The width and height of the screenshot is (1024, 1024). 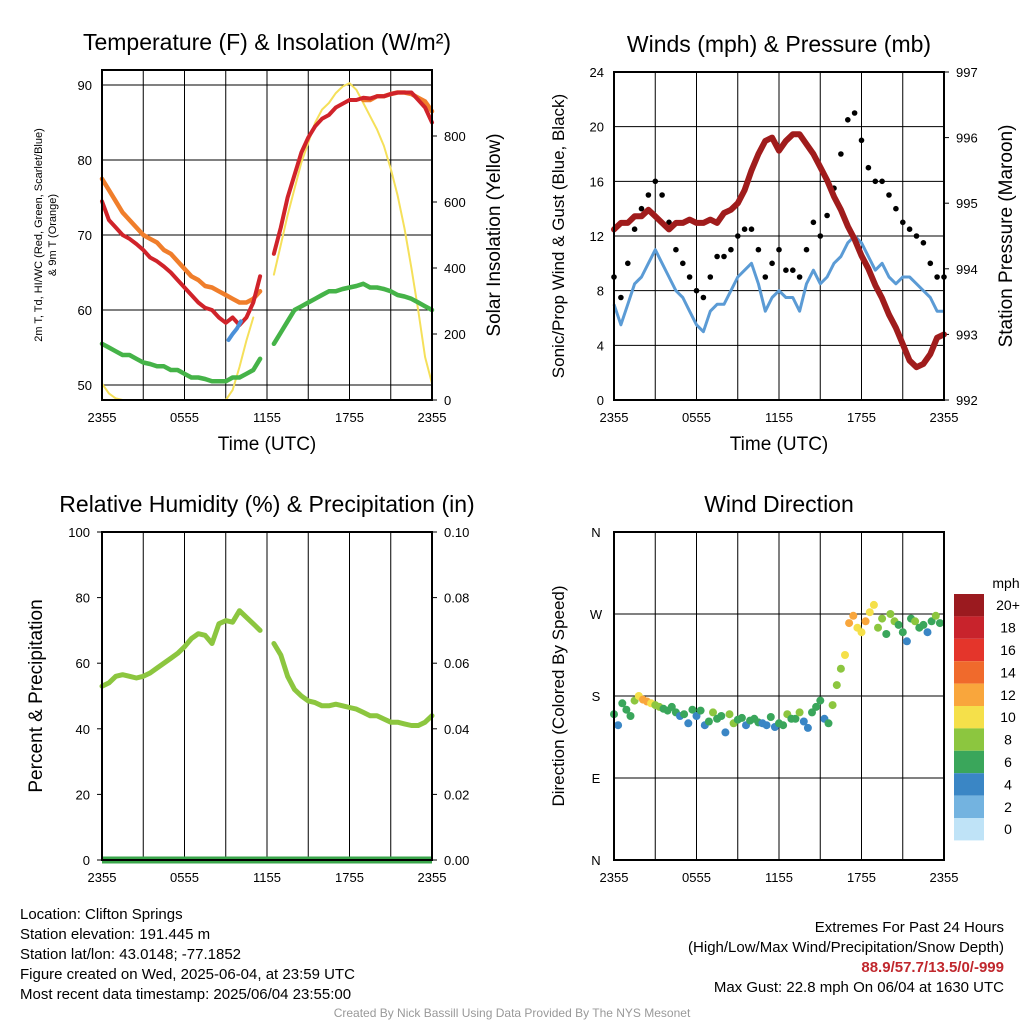 I want to click on station-latlon: Station lat/lon: 43.0148; -77.1852, so click(x=131, y=954).